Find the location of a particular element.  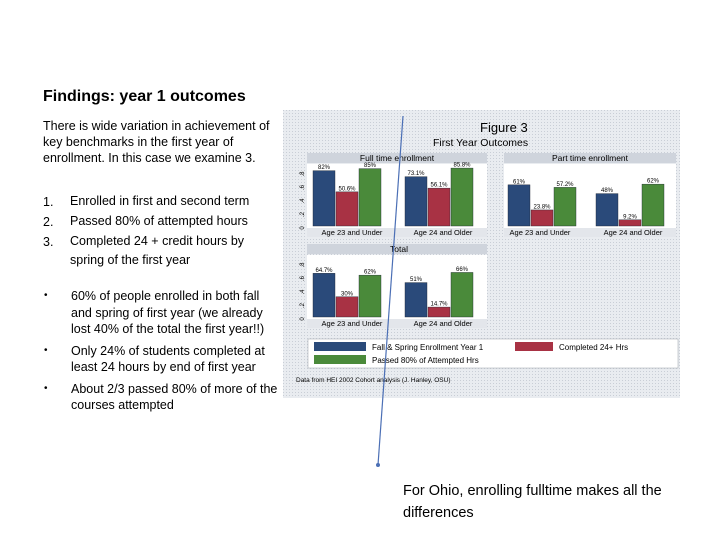

list-number: 1. is located at coordinates (48, 202).